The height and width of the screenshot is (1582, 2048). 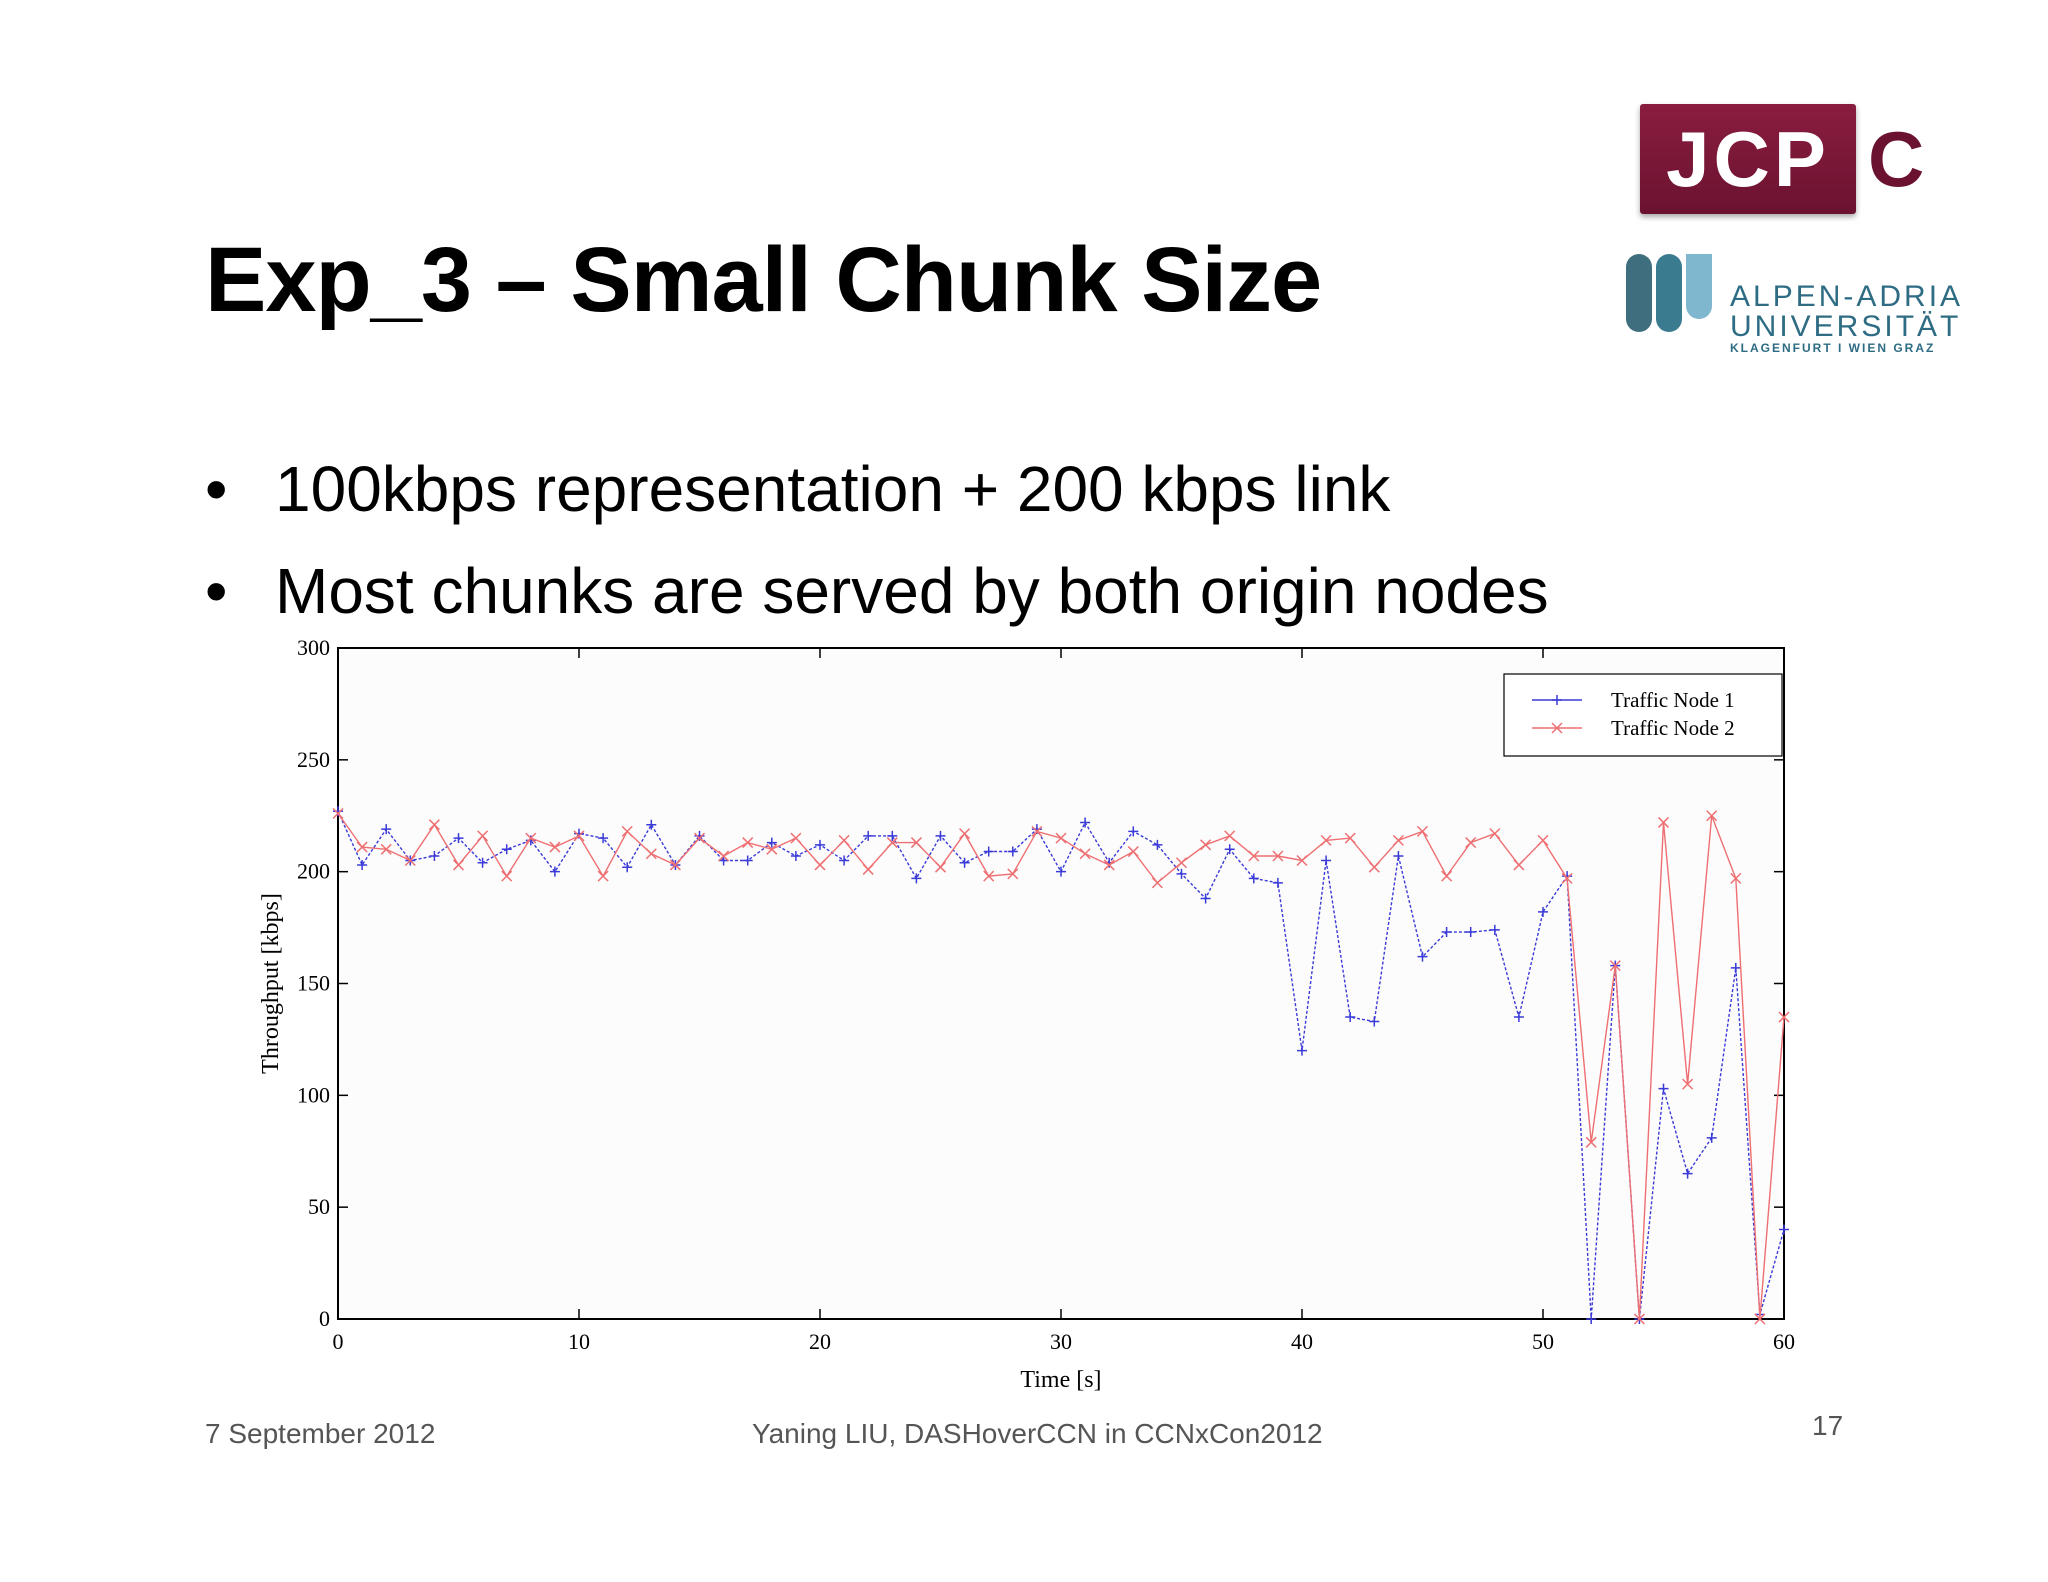 I want to click on page-number: 17, so click(x=1828, y=1425).